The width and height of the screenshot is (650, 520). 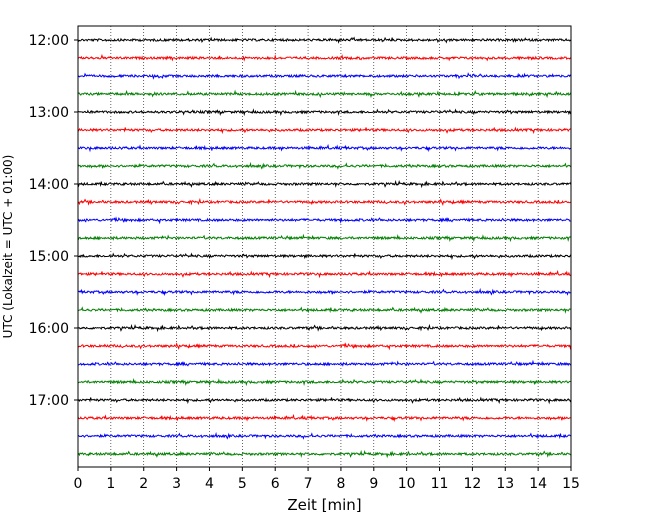 What do you see at coordinates (440, 484) in the screenshot?
I see `x-tick-label: 11` at bounding box center [440, 484].